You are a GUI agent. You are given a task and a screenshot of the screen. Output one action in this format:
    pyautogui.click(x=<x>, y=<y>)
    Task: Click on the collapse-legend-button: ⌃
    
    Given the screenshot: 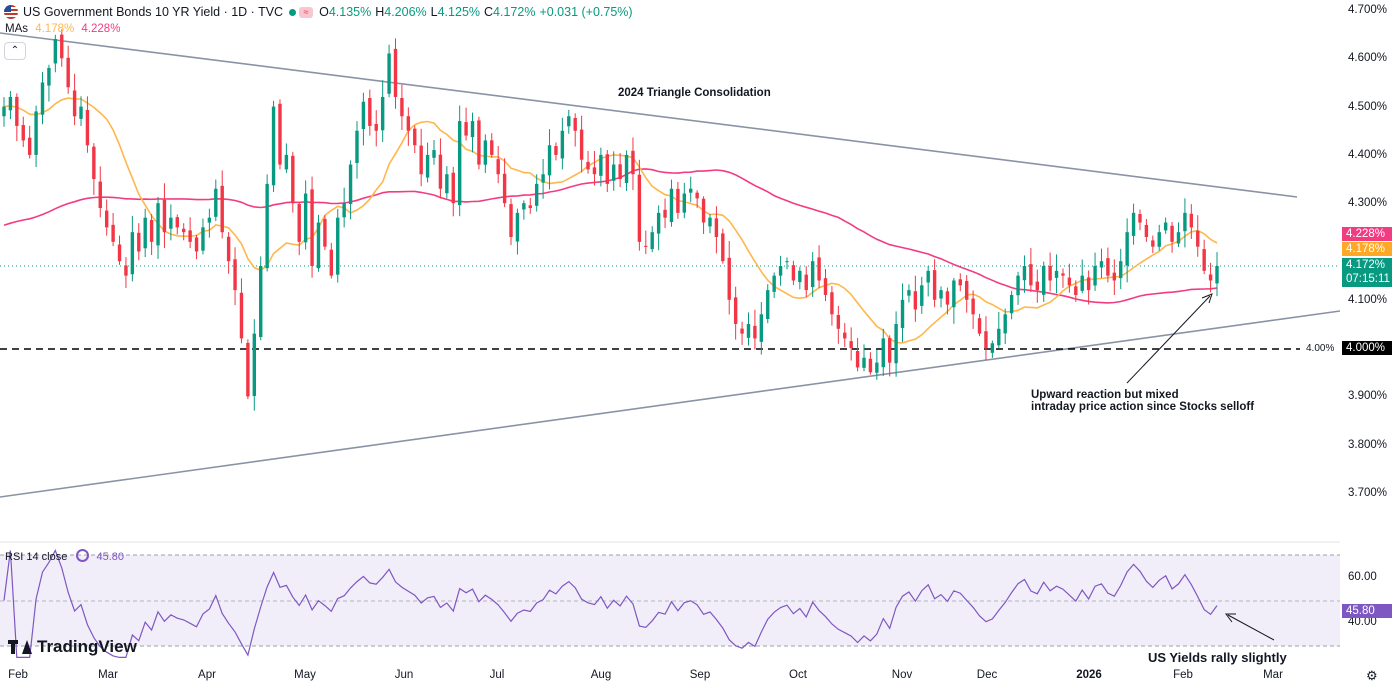 What is the action you would take?
    pyautogui.click(x=15, y=51)
    